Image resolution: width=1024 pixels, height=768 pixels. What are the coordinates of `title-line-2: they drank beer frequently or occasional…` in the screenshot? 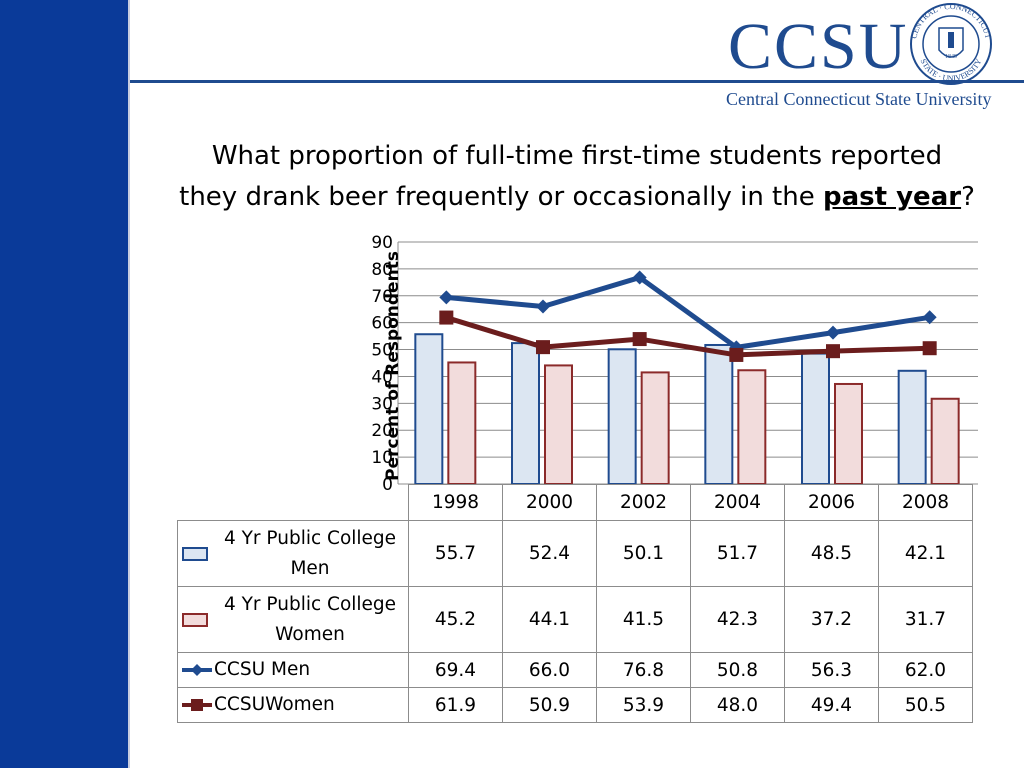 It's located at (577, 197).